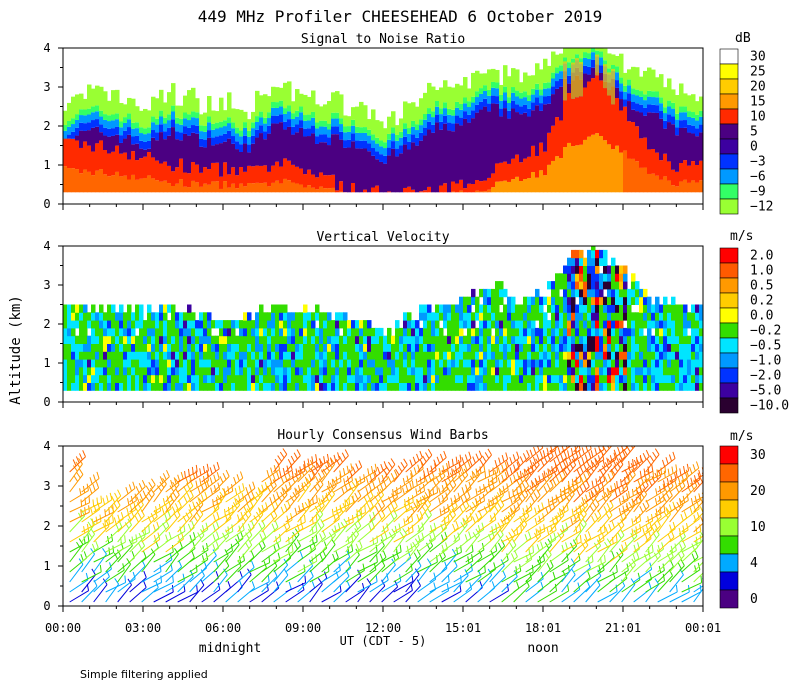 The image size is (800, 700). Describe the element at coordinates (765, 346) in the screenshot. I see `colorbar-label: −0.5` at that location.